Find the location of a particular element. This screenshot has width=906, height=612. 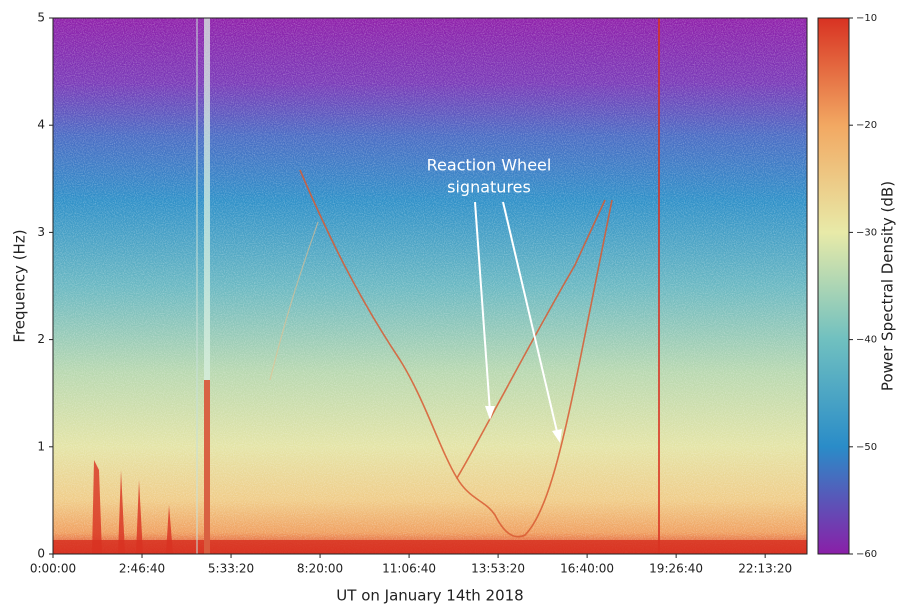

y-tick-label: 4 is located at coordinates (41, 125).